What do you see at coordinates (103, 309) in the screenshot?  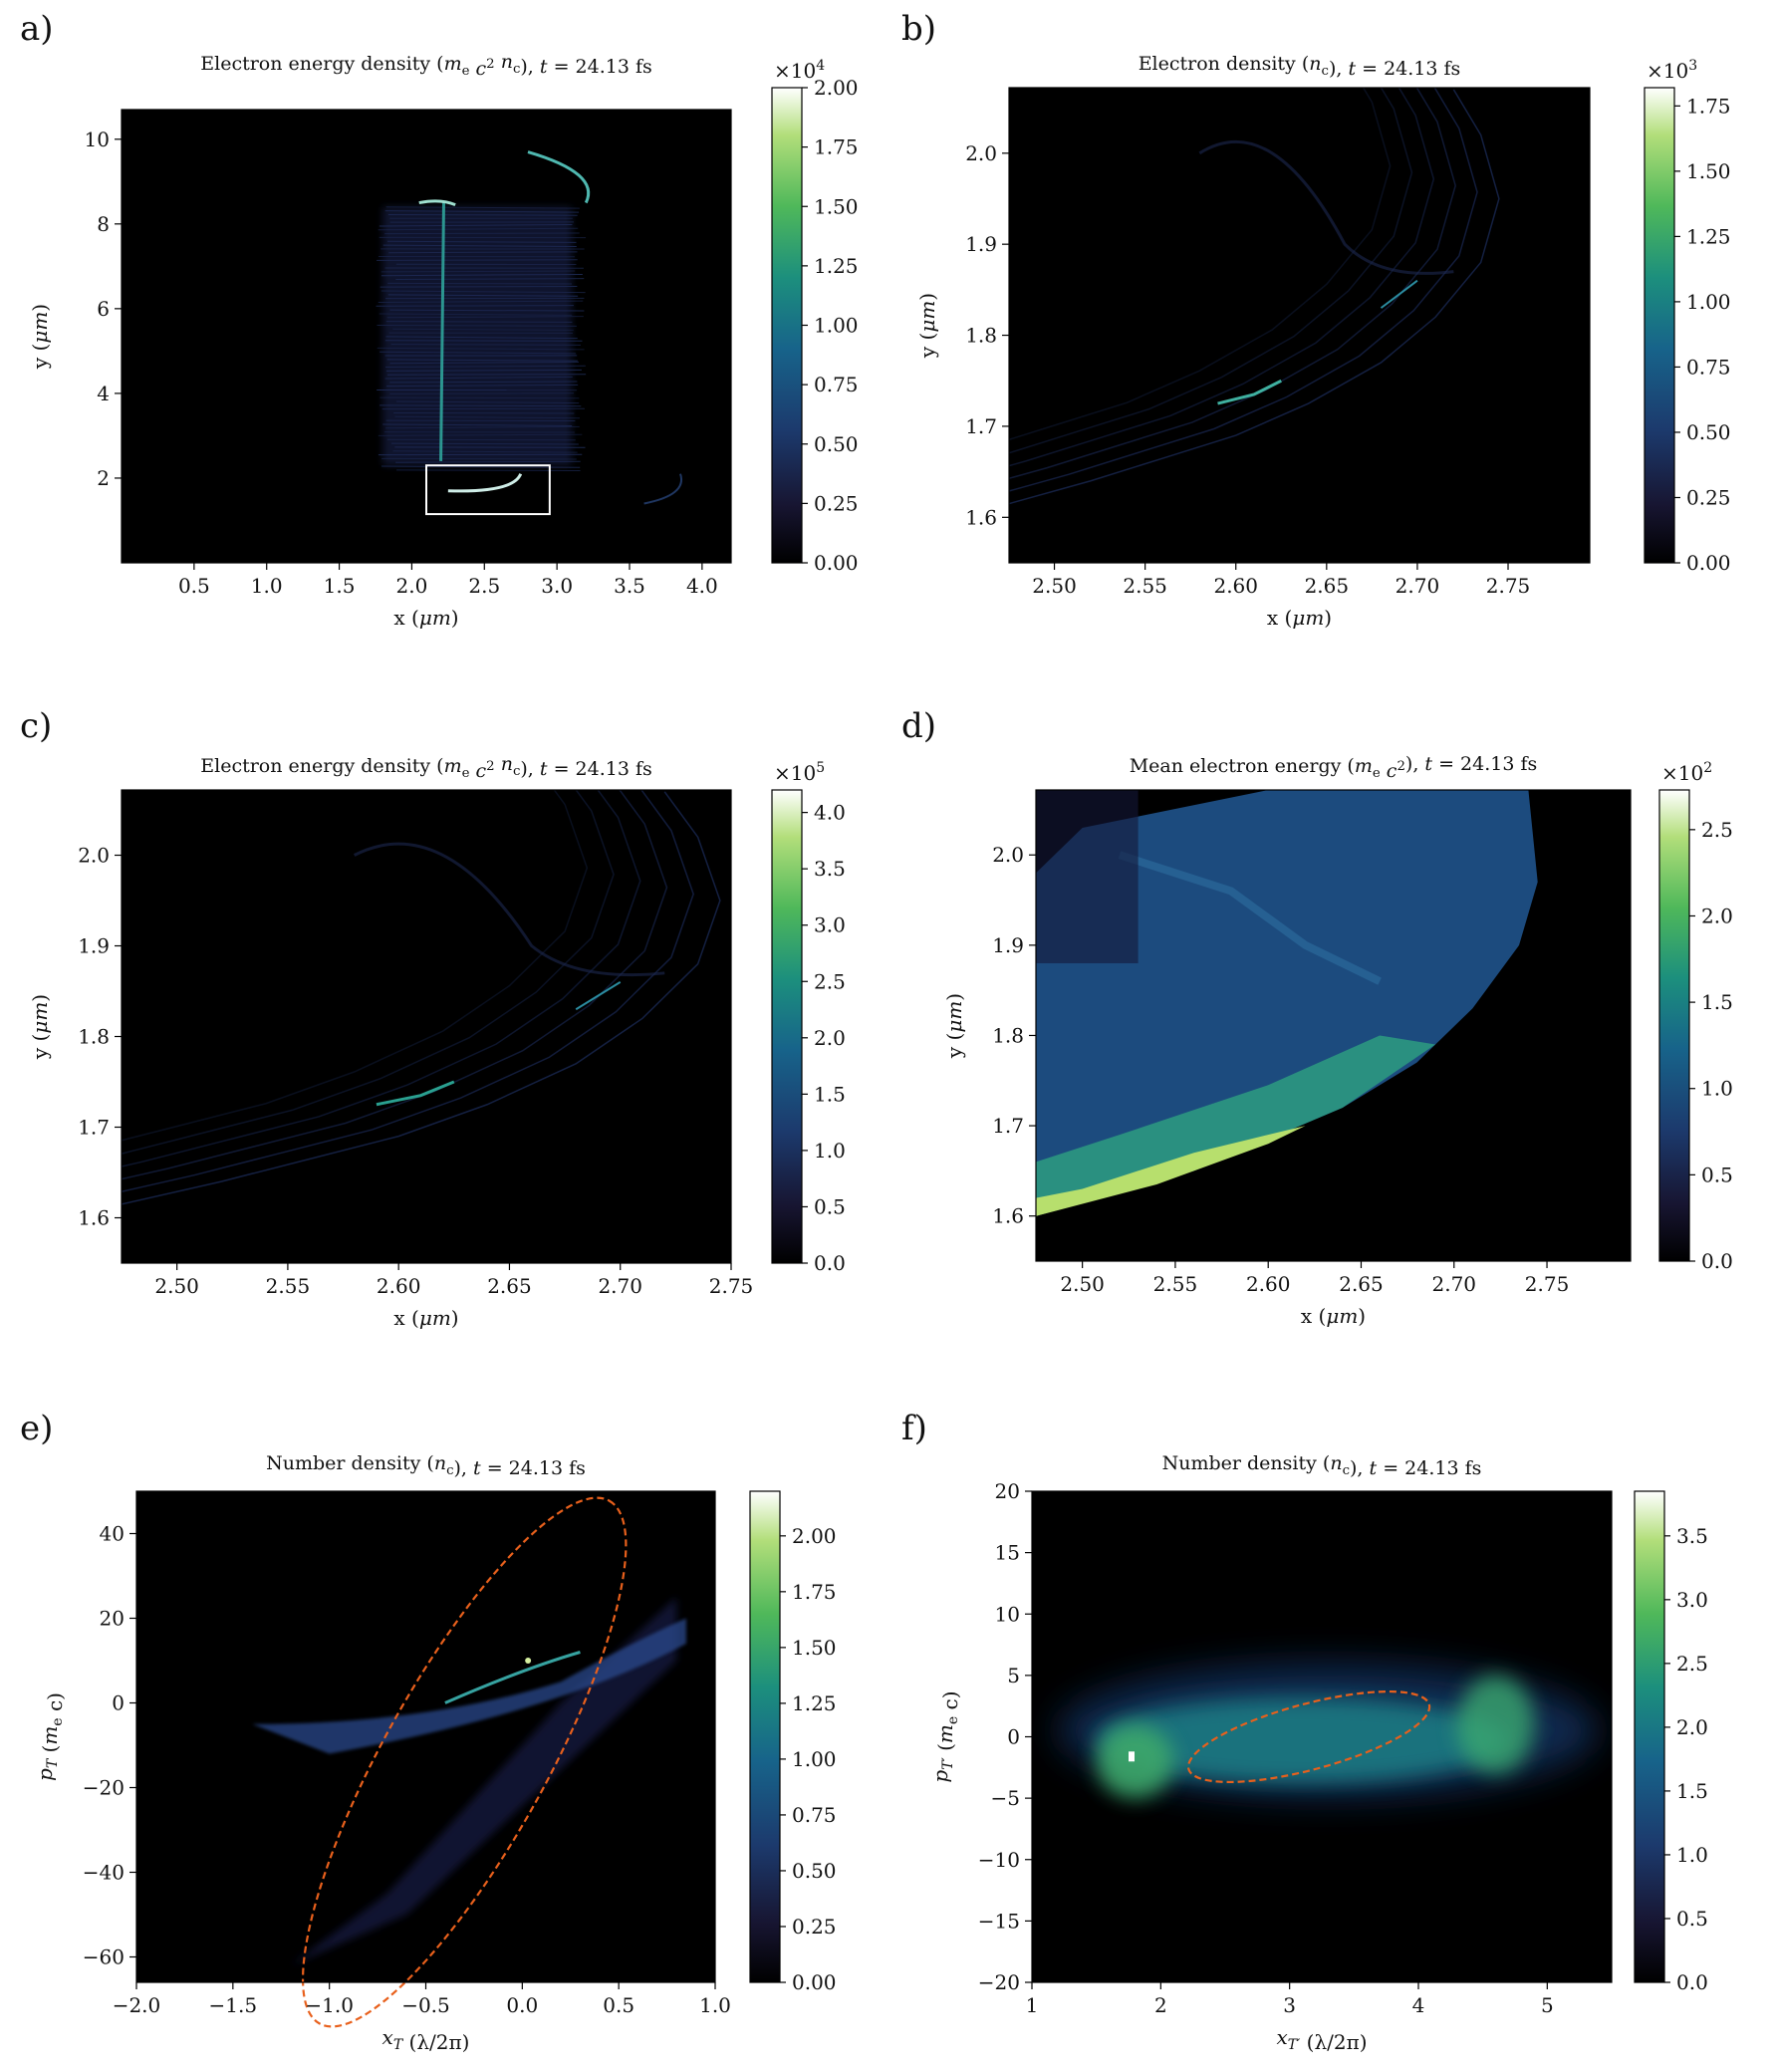 I see `y-tick-label: 6` at bounding box center [103, 309].